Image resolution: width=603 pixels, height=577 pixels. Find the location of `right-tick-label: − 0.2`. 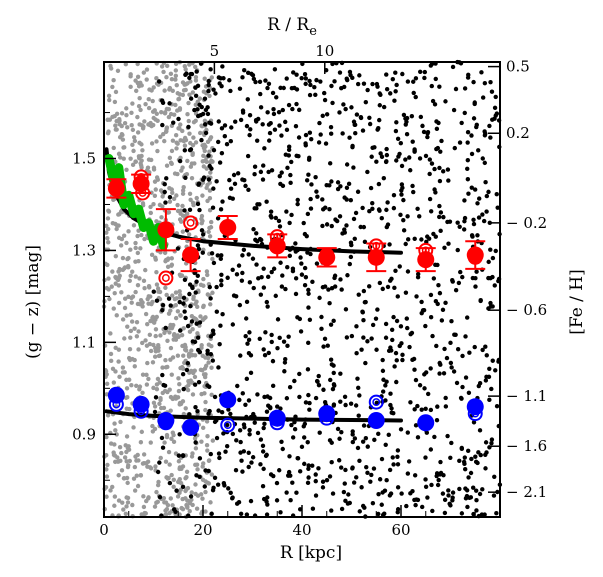

right-tick-label: − 0.2 is located at coordinates (526, 223).